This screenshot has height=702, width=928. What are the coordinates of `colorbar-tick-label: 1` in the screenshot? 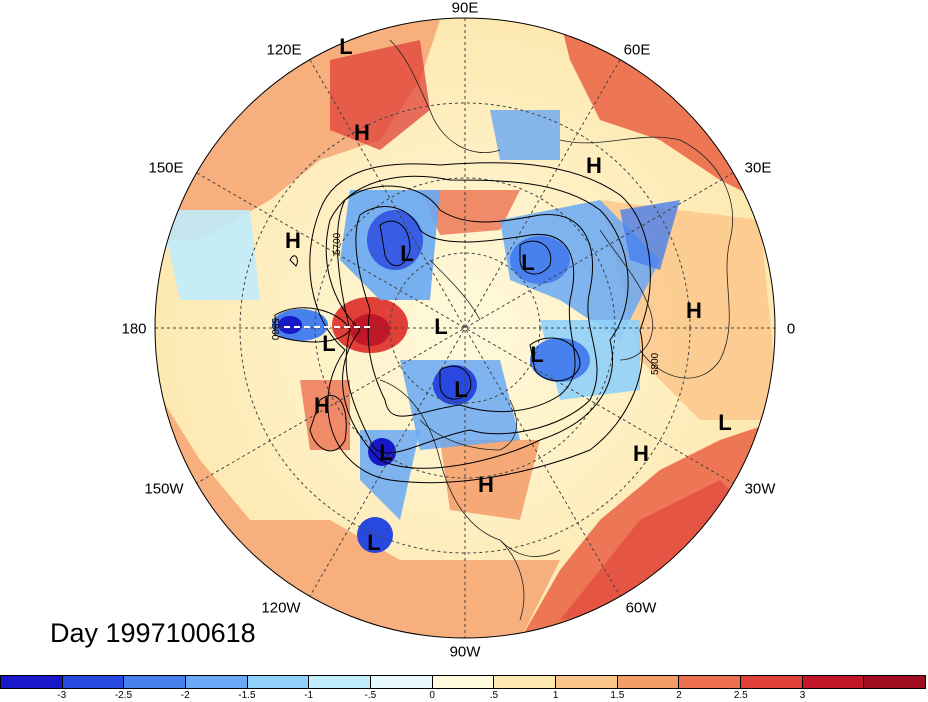 It's located at (555, 695).